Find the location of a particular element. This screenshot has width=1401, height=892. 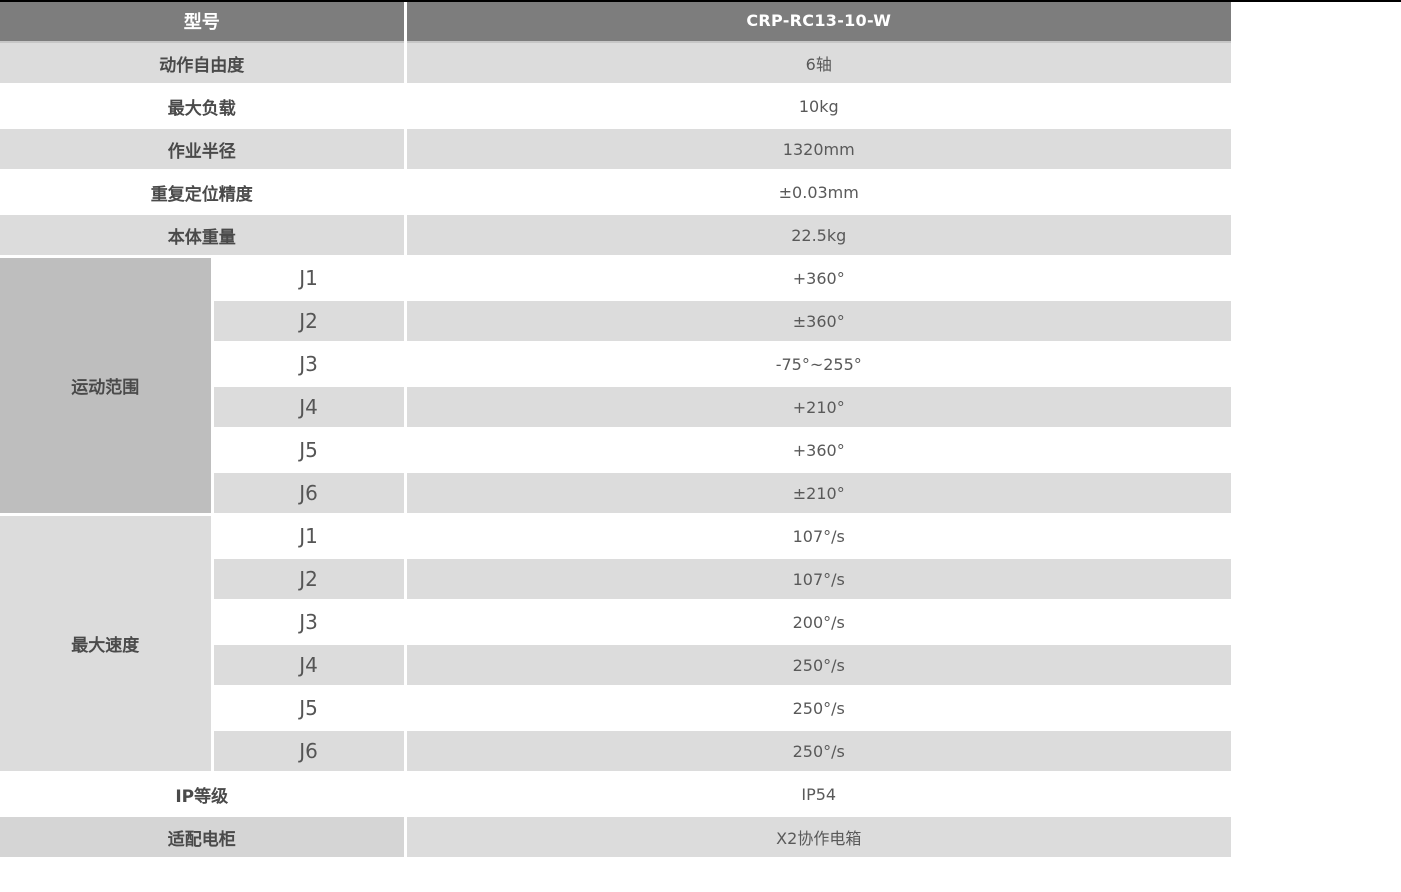

spec-value: 22.5kg is located at coordinates (818, 235).